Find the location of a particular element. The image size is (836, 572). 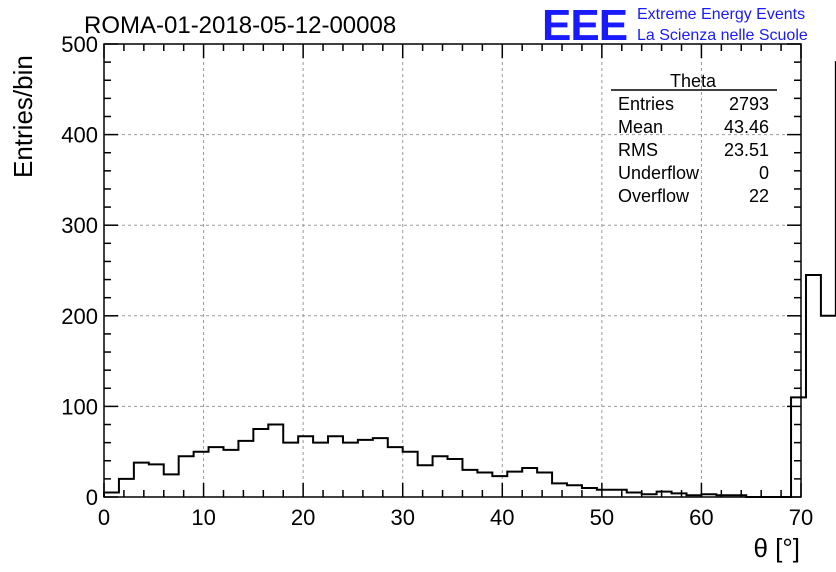

logo-line2: La Scienza nelle Scuole is located at coordinates (722, 35).